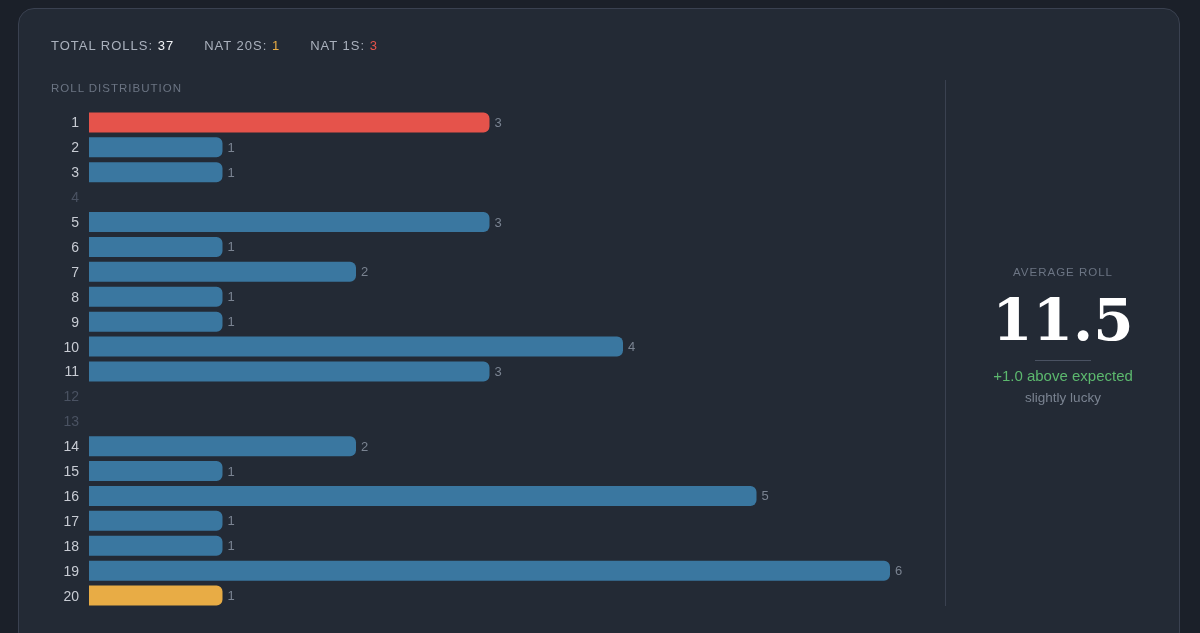  What do you see at coordinates (1063, 320) in the screenshot?
I see `text: 11.5` at bounding box center [1063, 320].